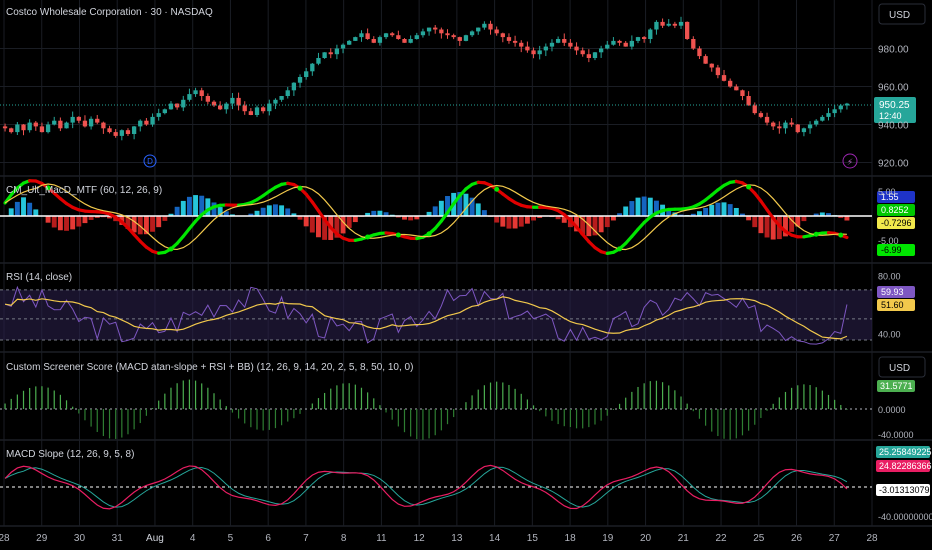 Image resolution: width=932 pixels, height=550 pixels. What do you see at coordinates (902, 367) in the screenshot?
I see `currency-button-screener: USD` at bounding box center [902, 367].